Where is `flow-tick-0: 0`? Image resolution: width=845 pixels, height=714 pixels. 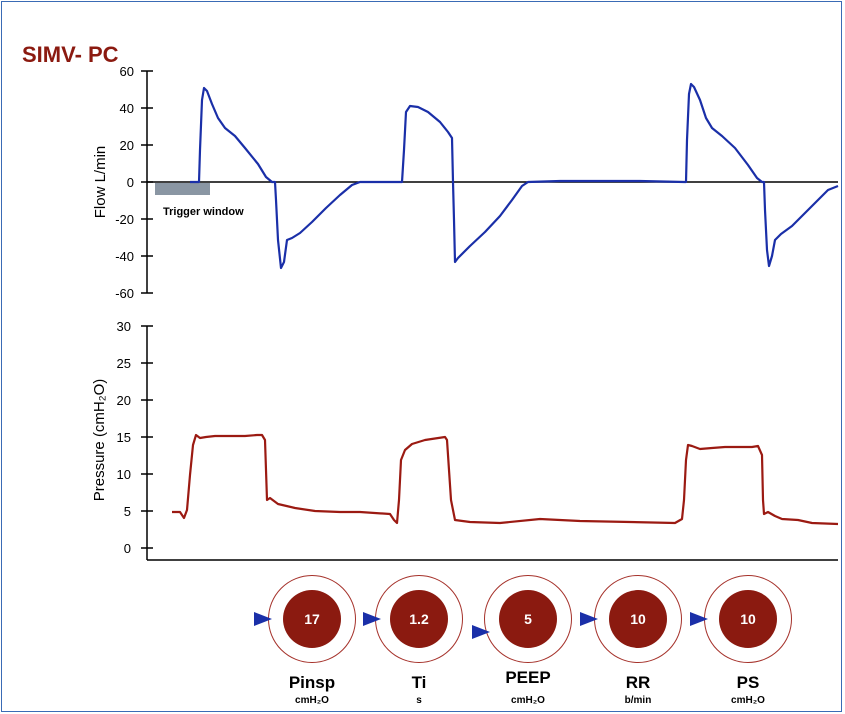
flow-tick-0: 0 is located at coordinates (130, 182).